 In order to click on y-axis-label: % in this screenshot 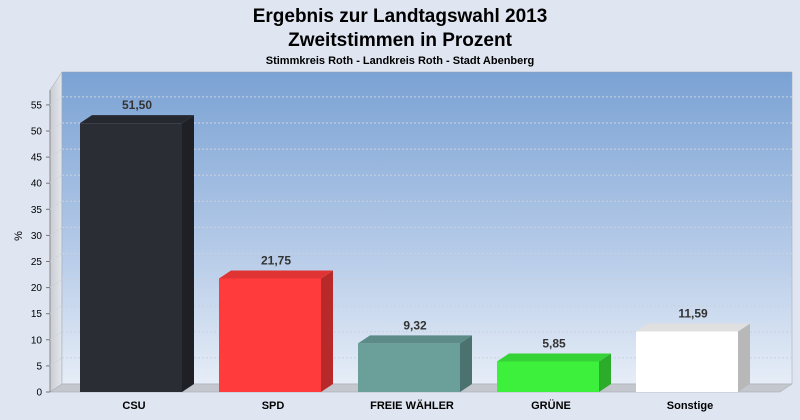, I will do `click(19, 236)`.